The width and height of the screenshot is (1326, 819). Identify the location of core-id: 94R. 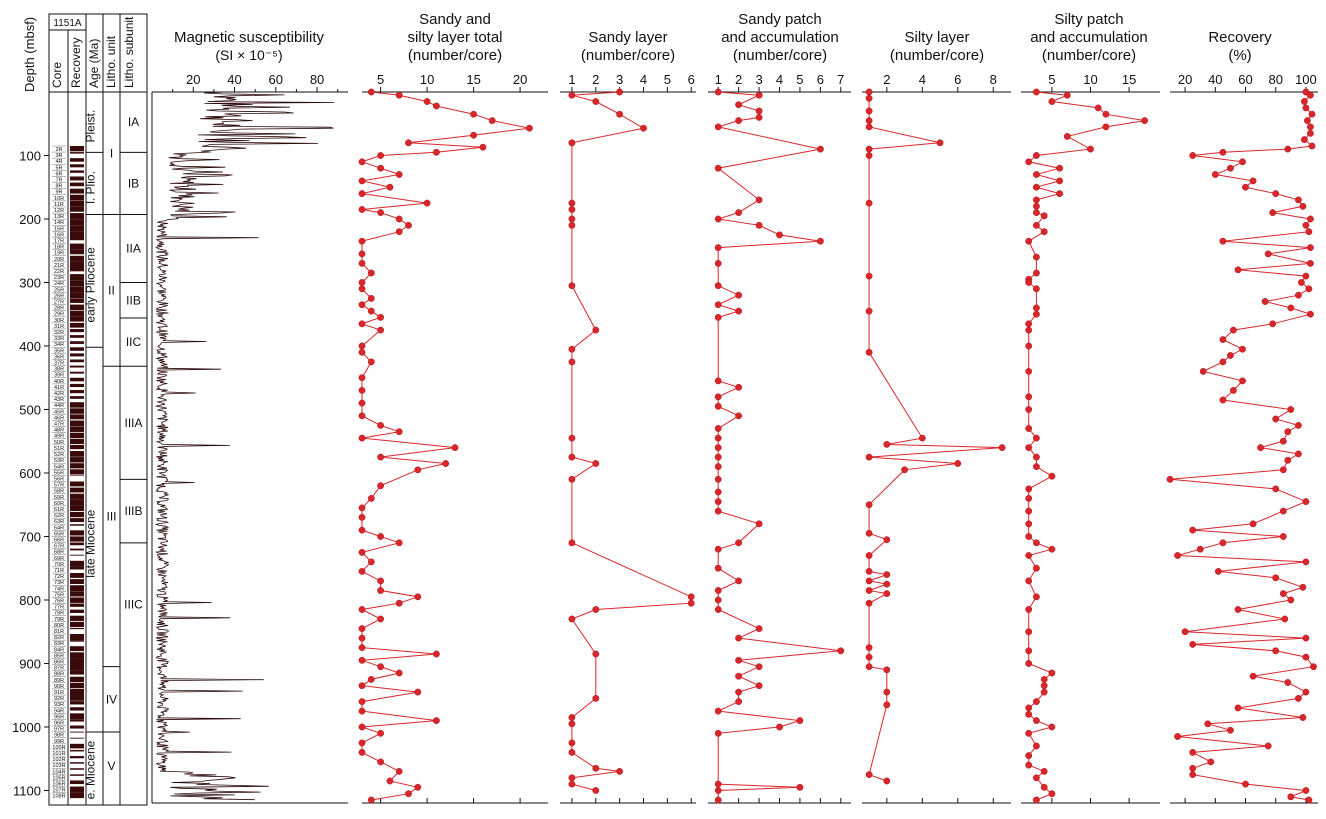
(59, 711).